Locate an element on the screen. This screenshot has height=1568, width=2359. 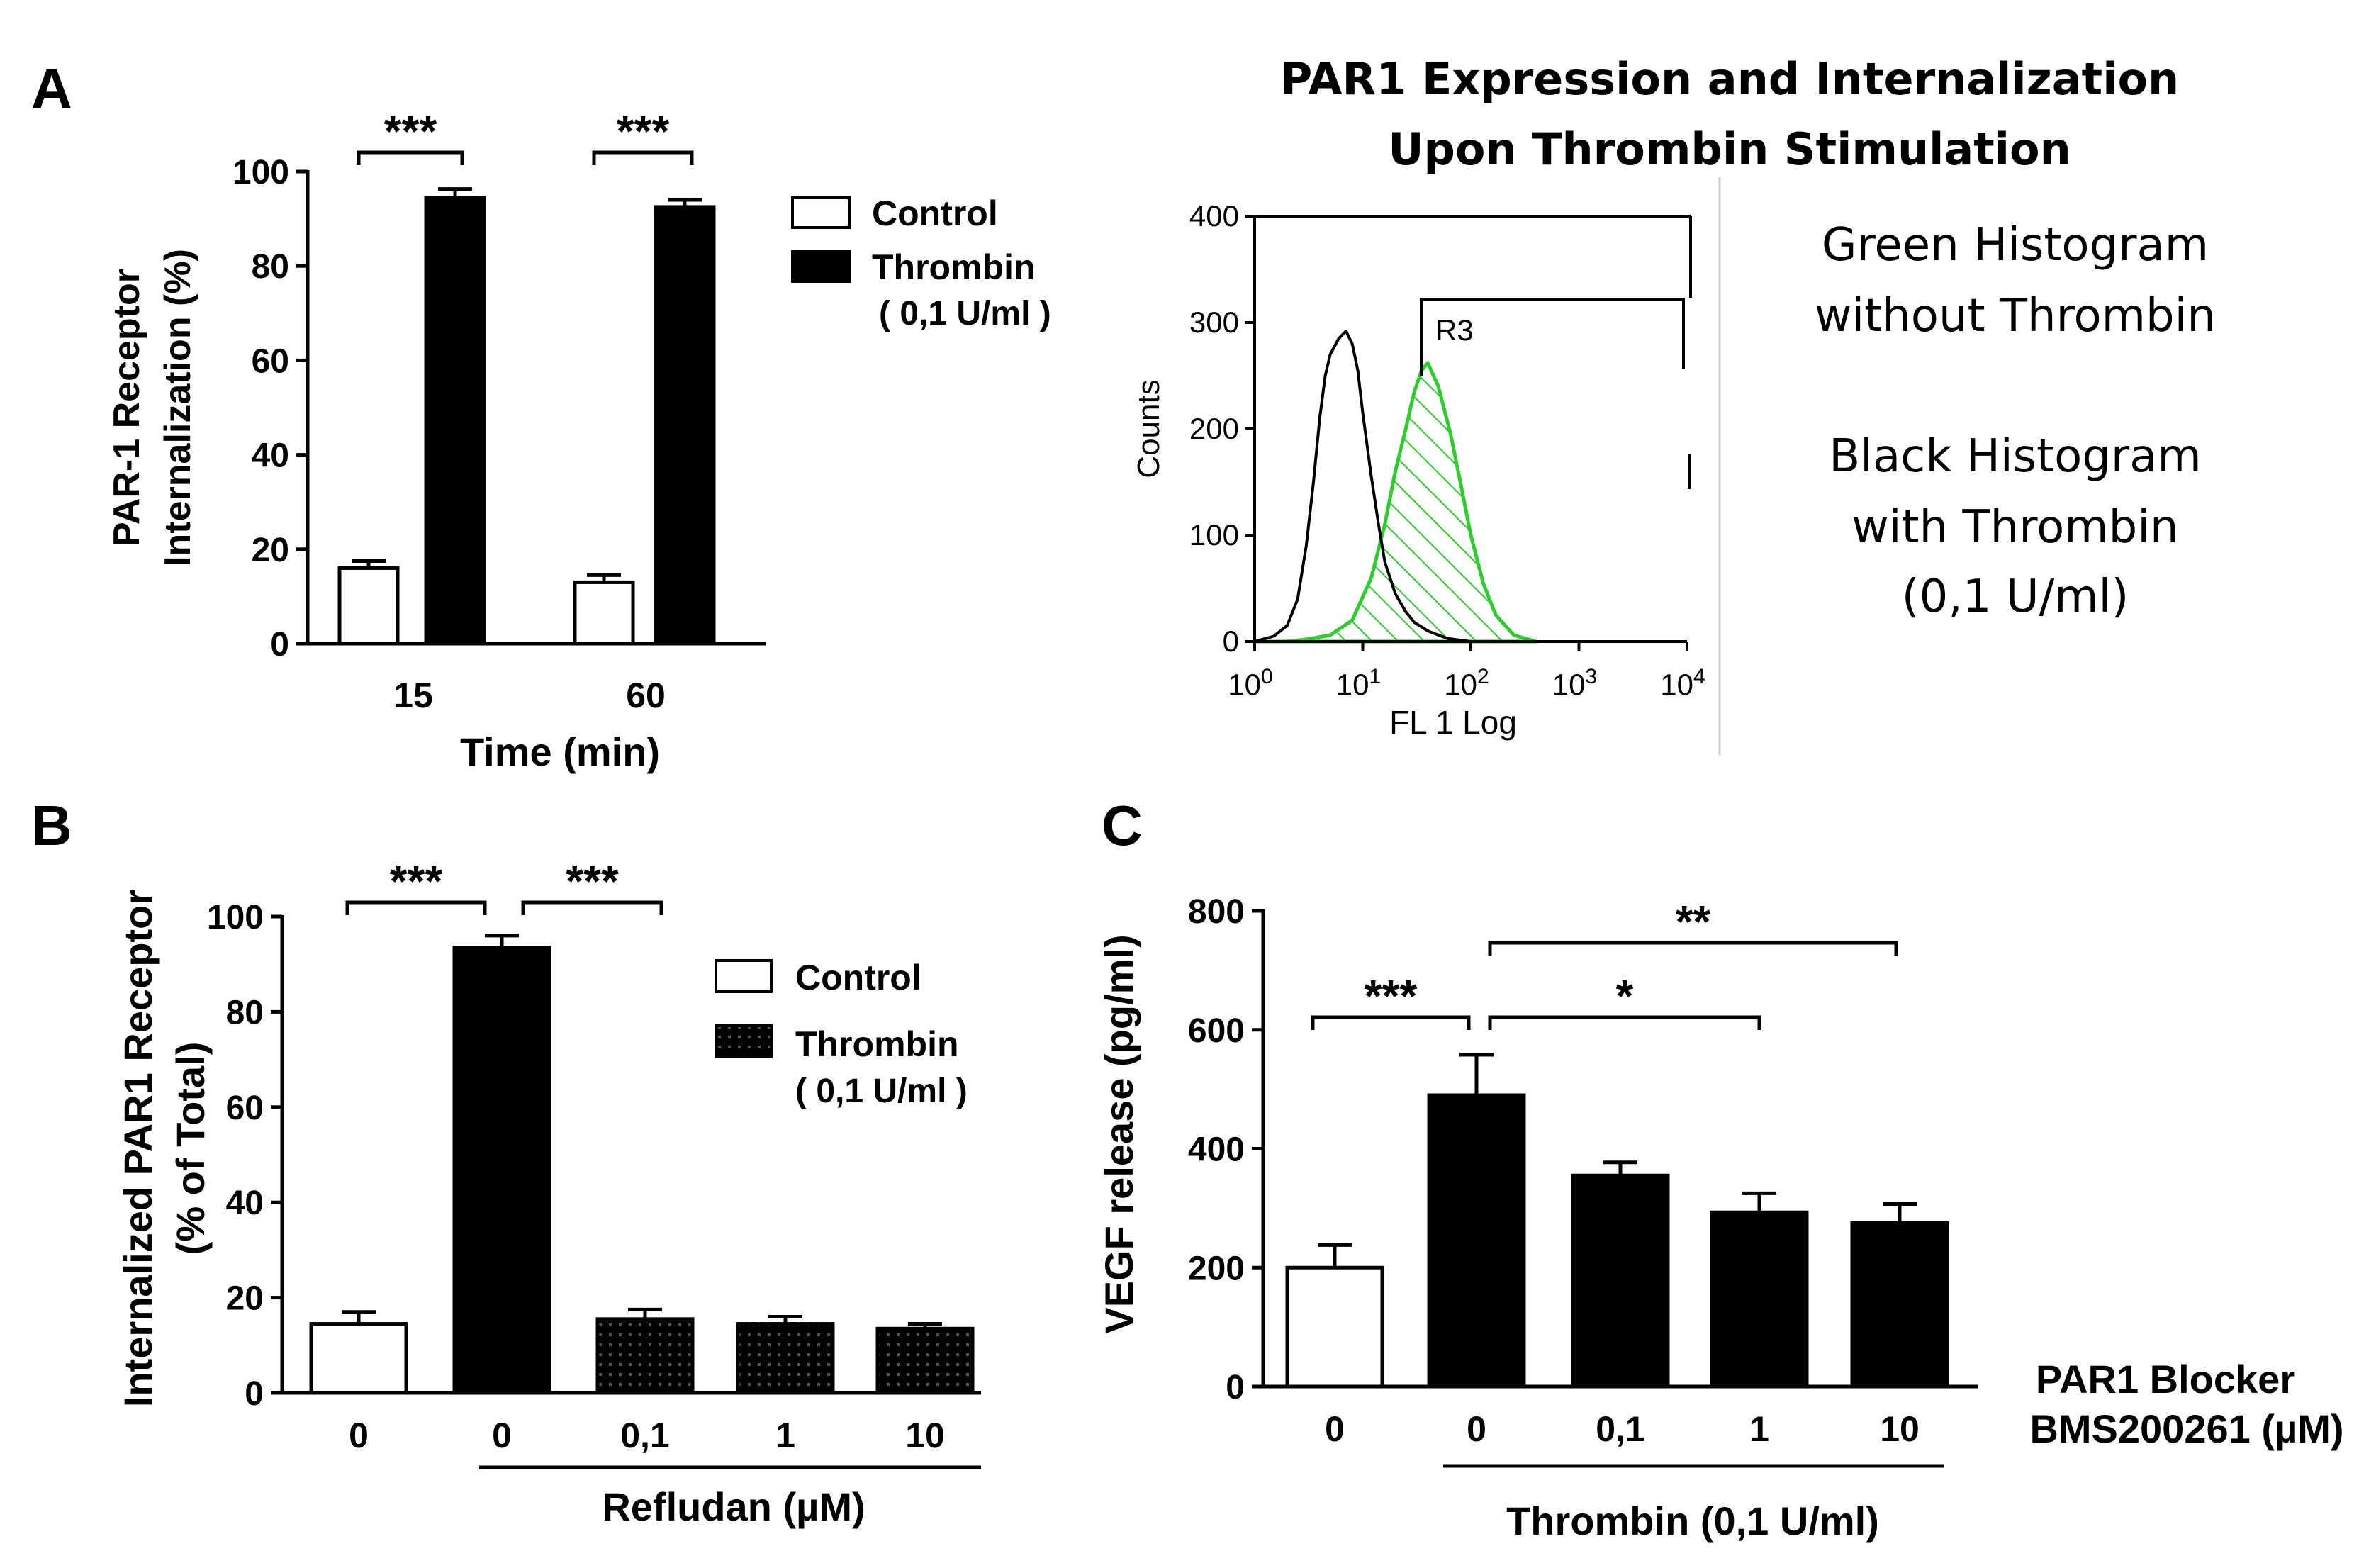
panel-c-blocker-label-line2: BMS200261 (µM) is located at coordinates (2186, 1429).